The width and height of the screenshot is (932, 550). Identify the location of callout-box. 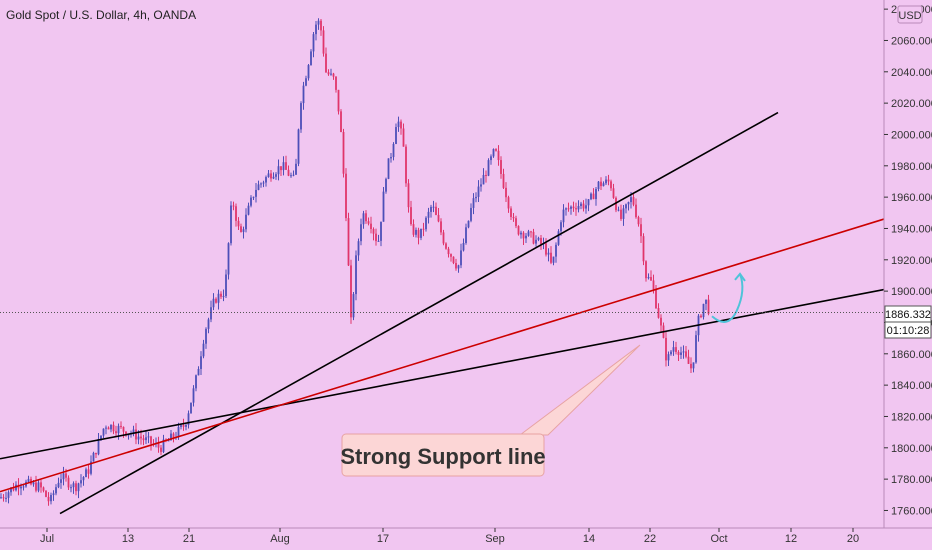
(443, 455).